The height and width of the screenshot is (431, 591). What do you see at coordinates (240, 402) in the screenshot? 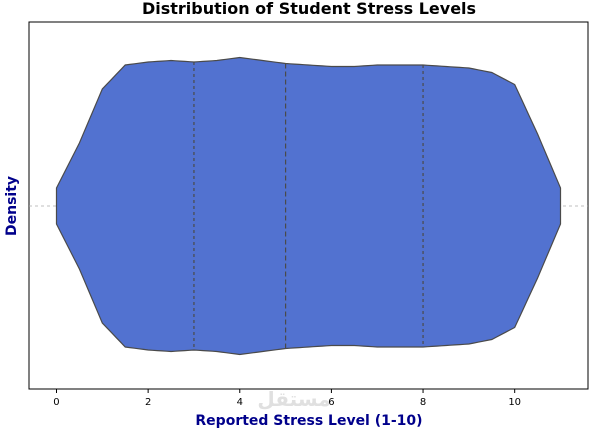
I see `x-tick-label: 4` at bounding box center [240, 402].